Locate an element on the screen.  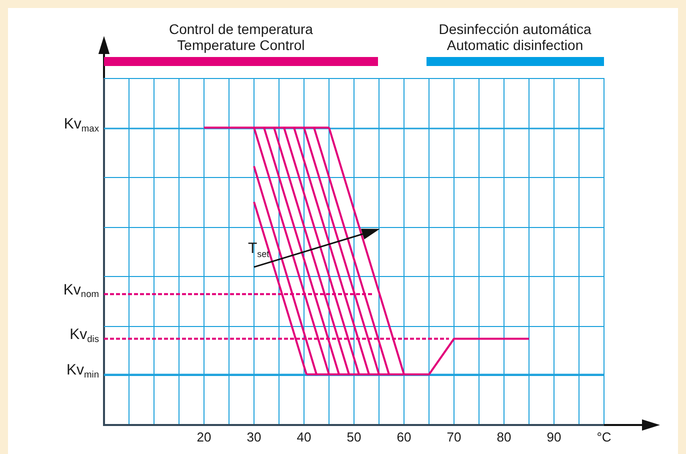
x-tick-label: 70 is located at coordinates (454, 437).